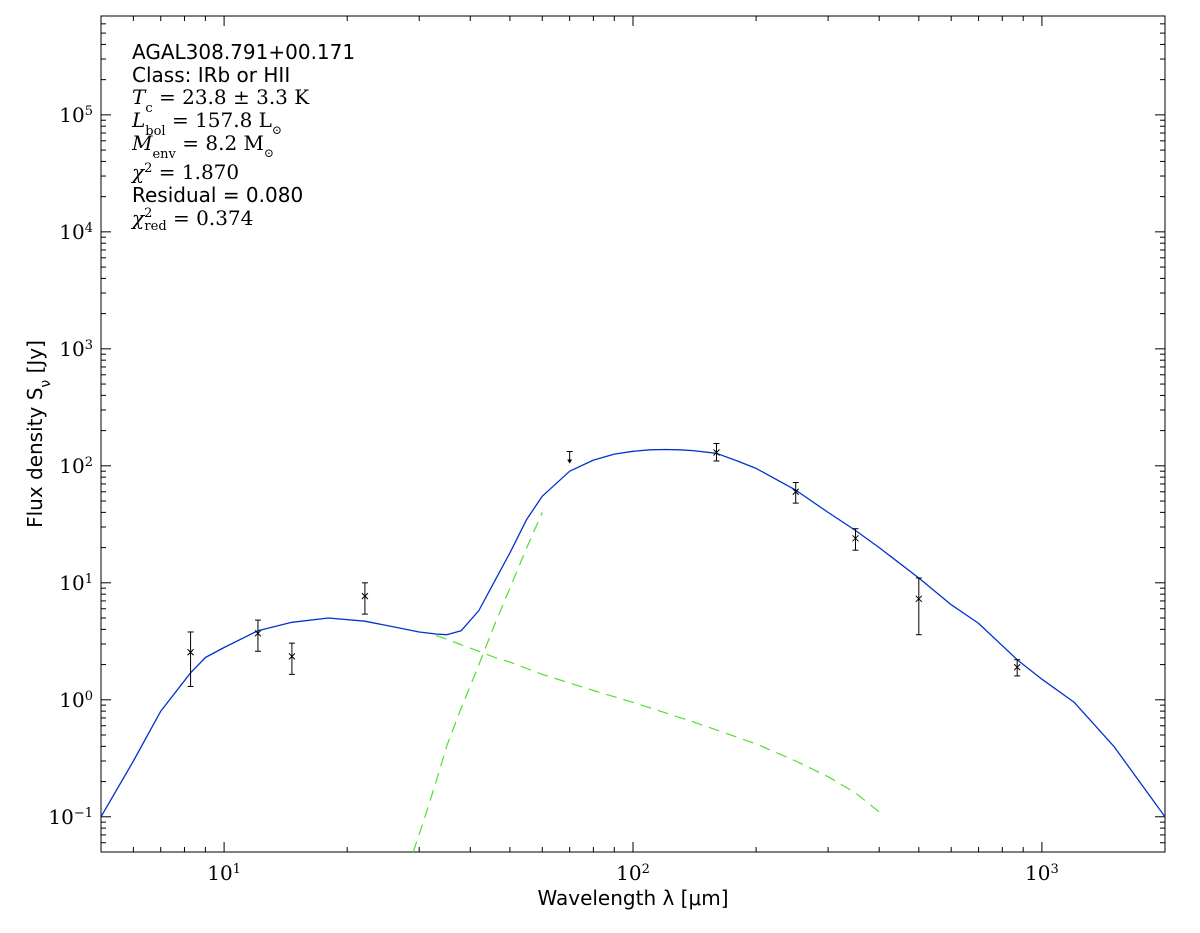 This screenshot has height=933, width=1200. I want to click on y-tick-label: 10⁰, so click(76, 700).